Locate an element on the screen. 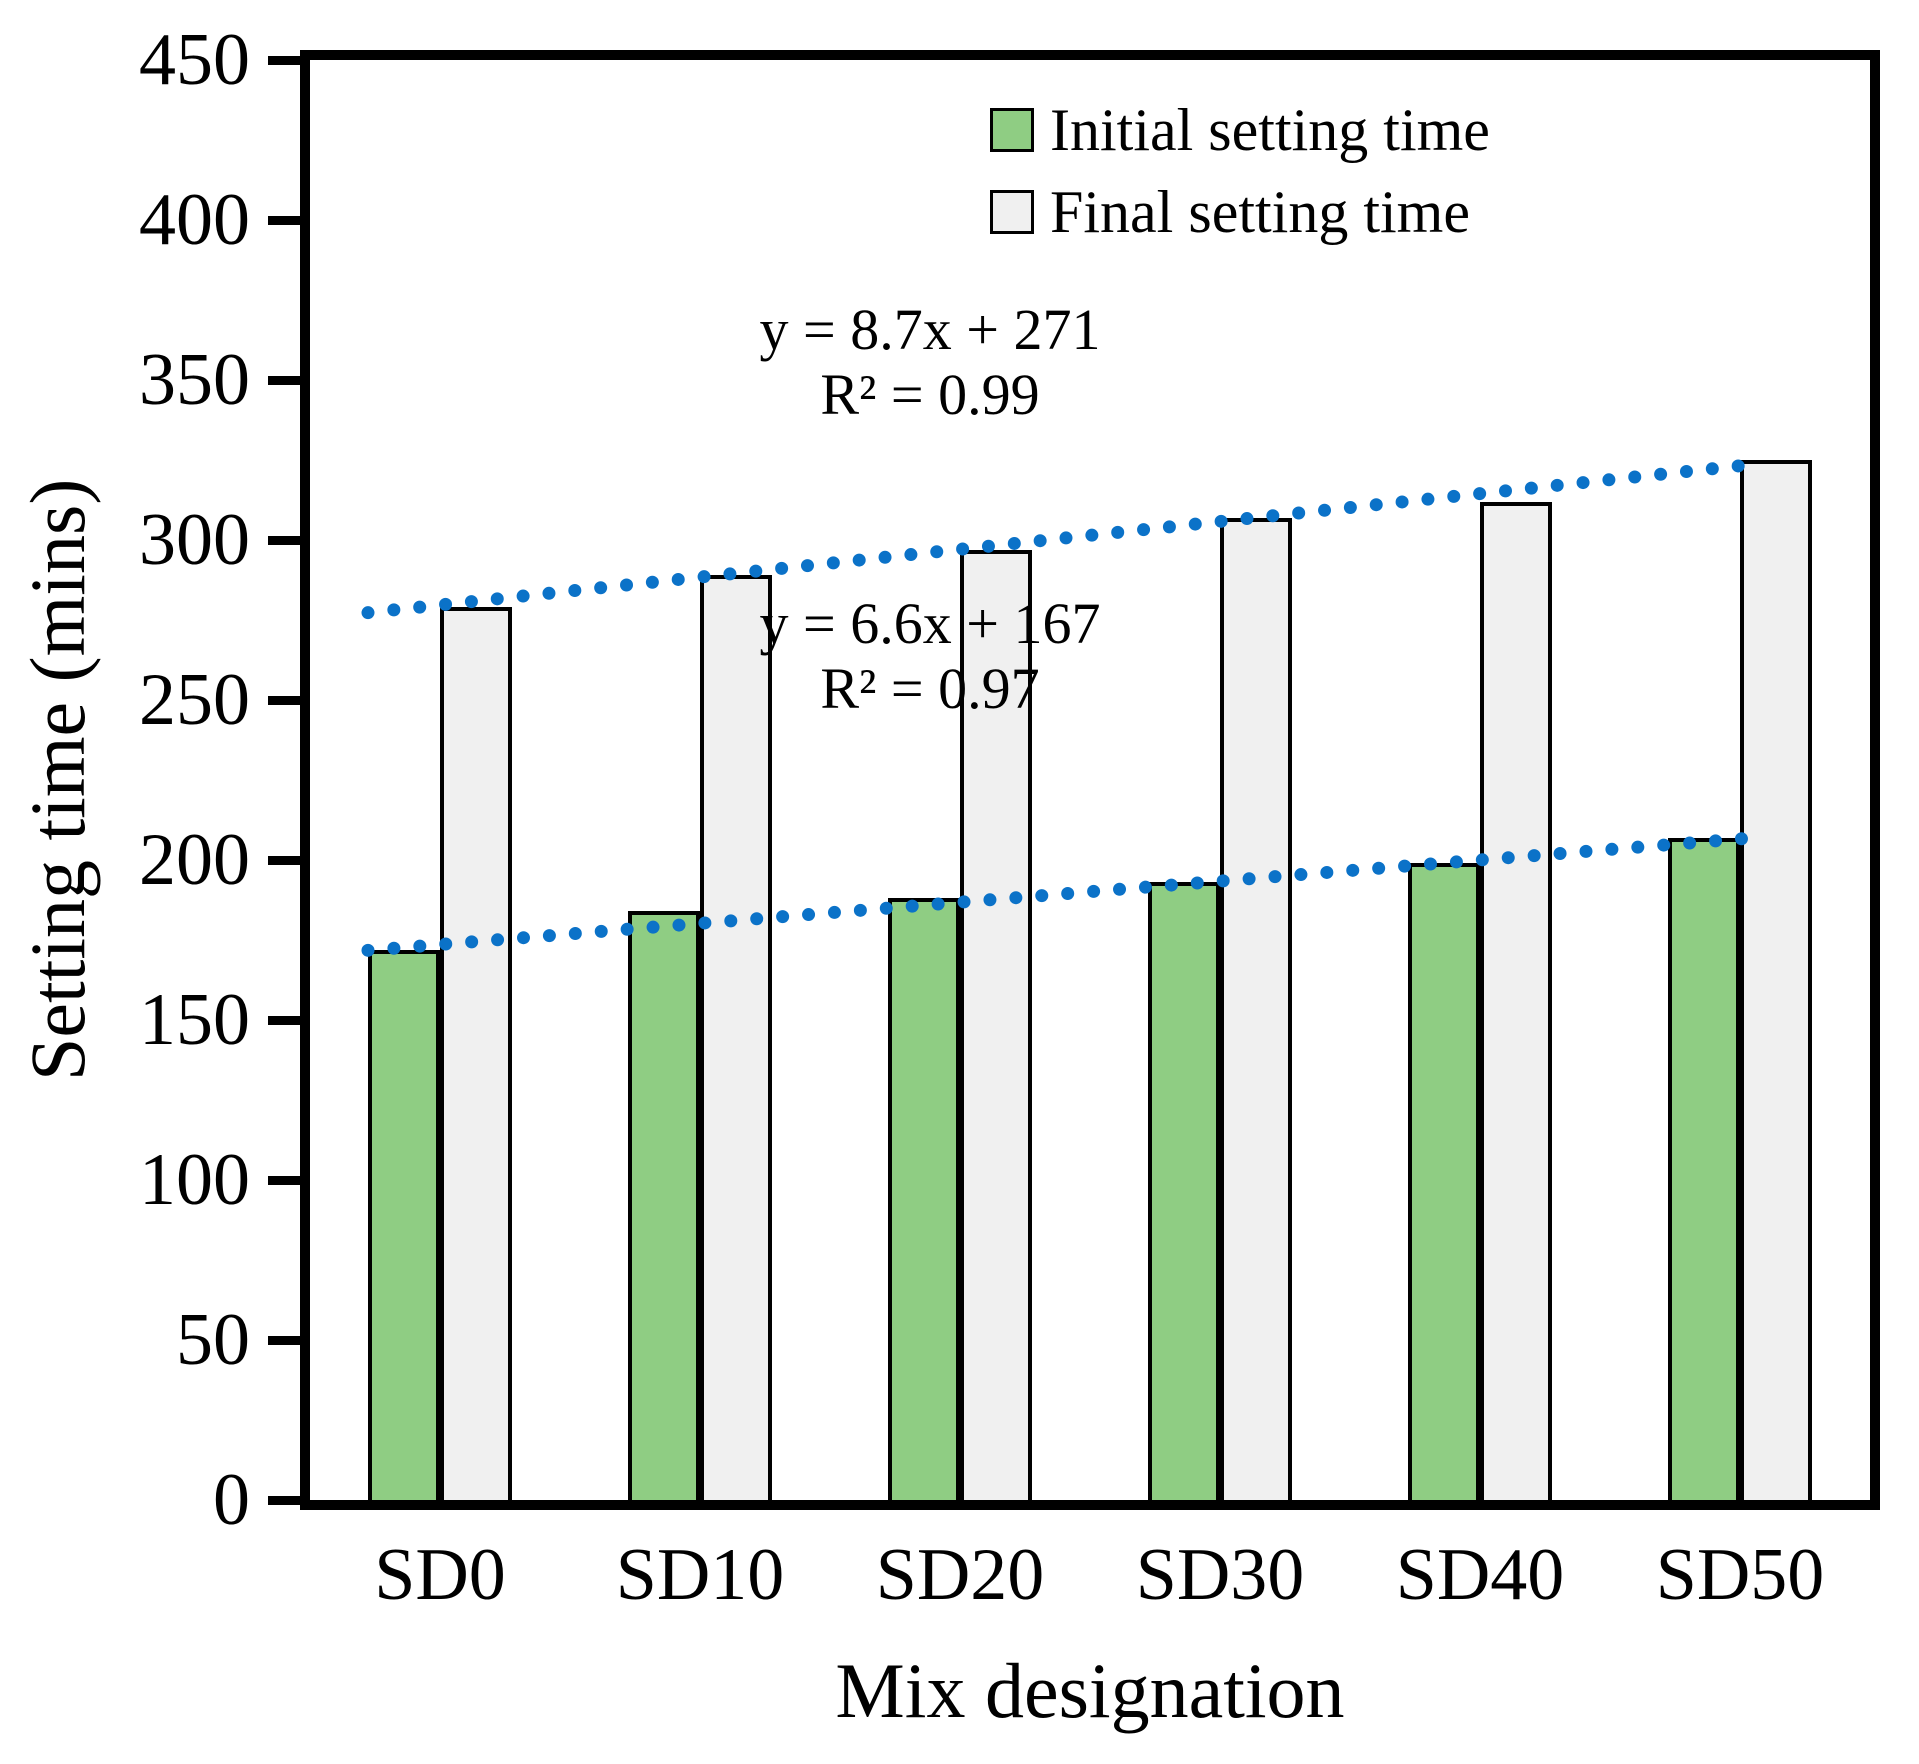 The width and height of the screenshot is (1919, 1764). bar-initial-sd0 is located at coordinates (404, 1224).